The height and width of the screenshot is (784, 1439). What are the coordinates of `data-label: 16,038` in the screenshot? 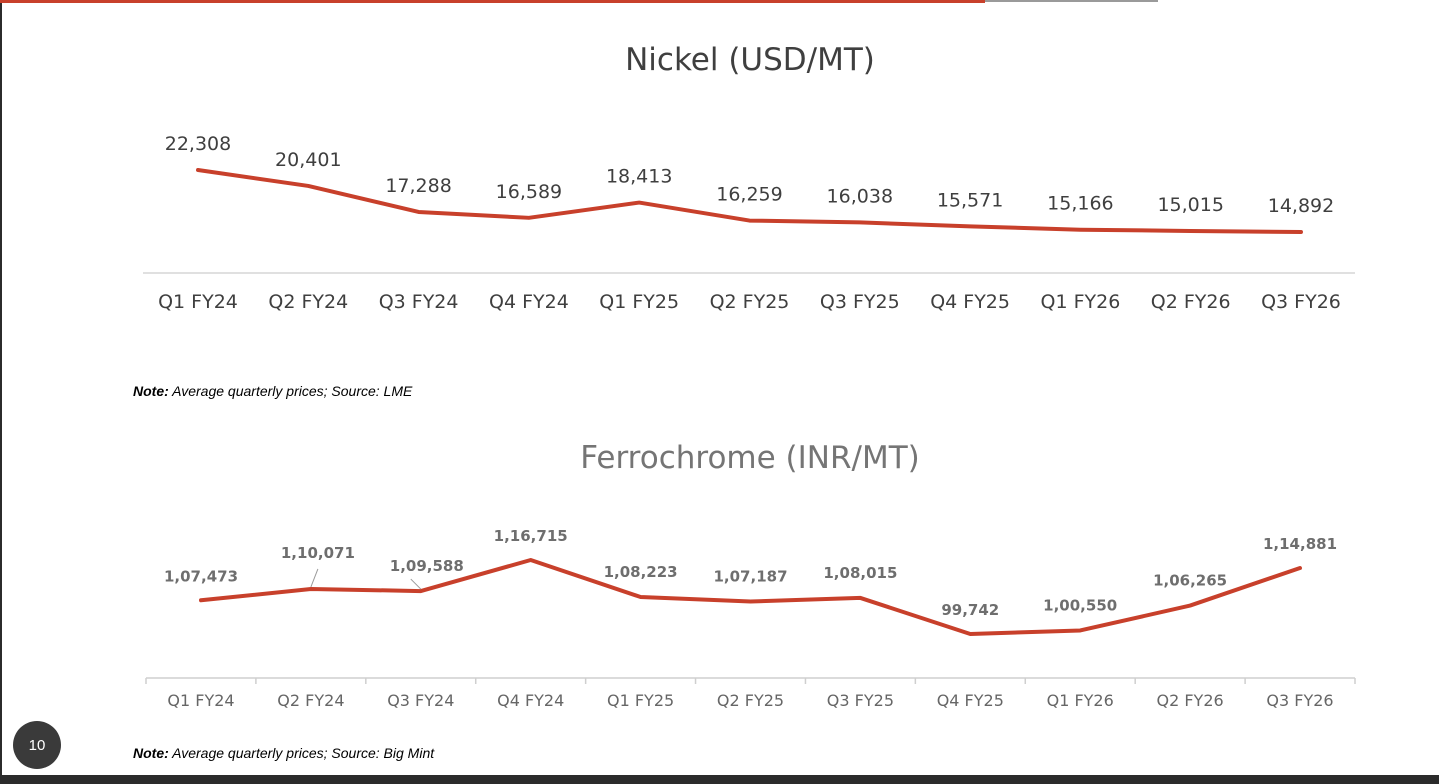 It's located at (860, 196).